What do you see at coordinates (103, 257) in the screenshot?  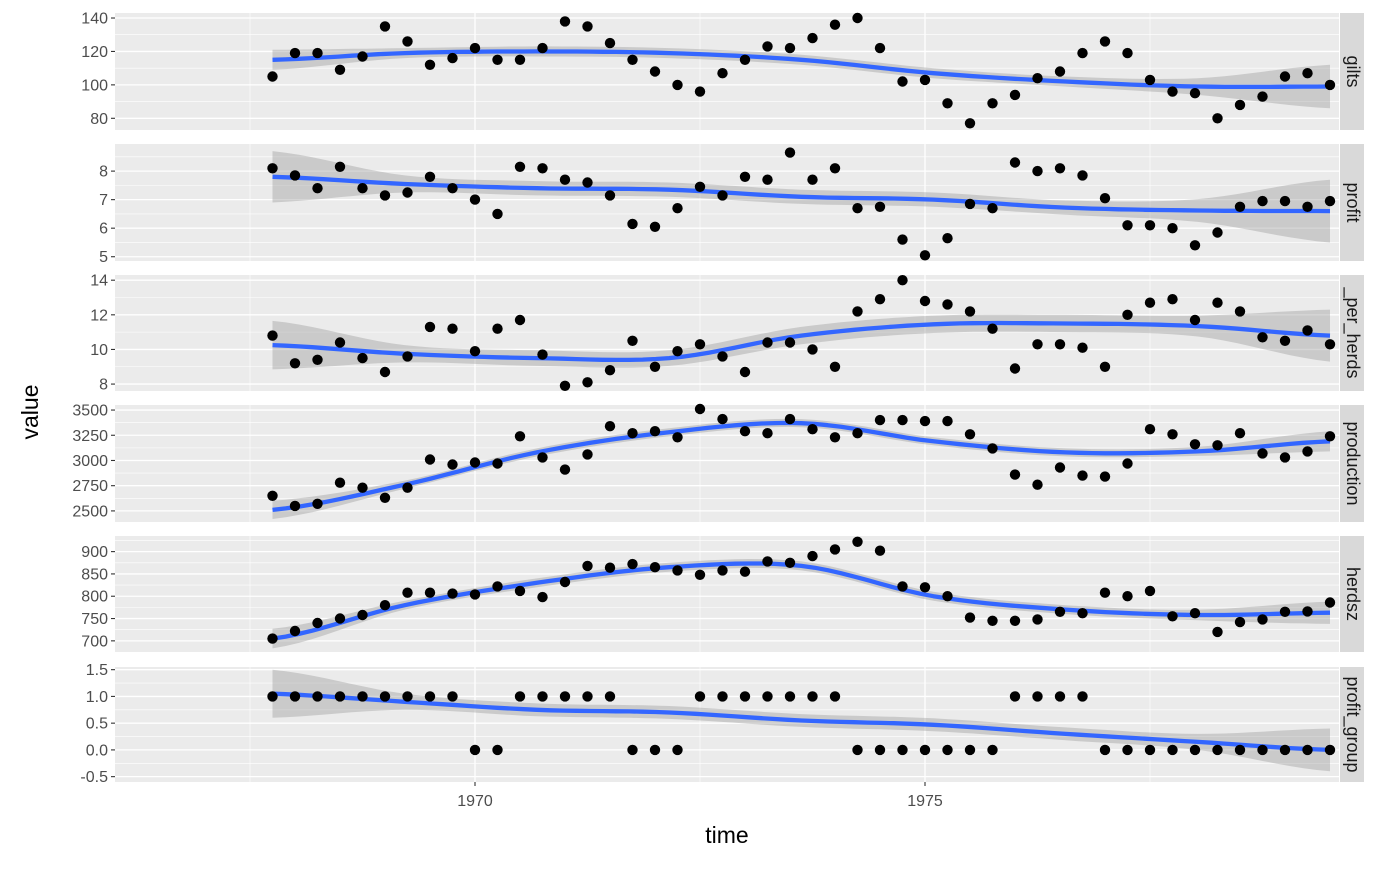 I see `y-tick-label: 5` at bounding box center [103, 257].